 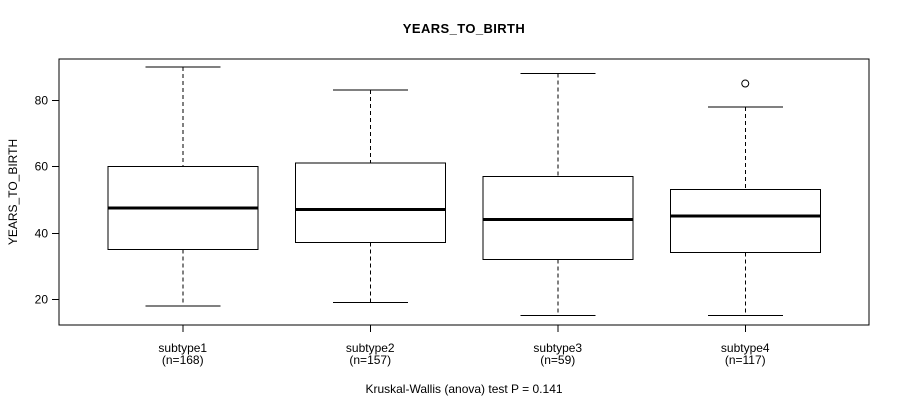 What do you see at coordinates (370, 360) in the screenshot?
I see `x-count-label: (n=157)` at bounding box center [370, 360].